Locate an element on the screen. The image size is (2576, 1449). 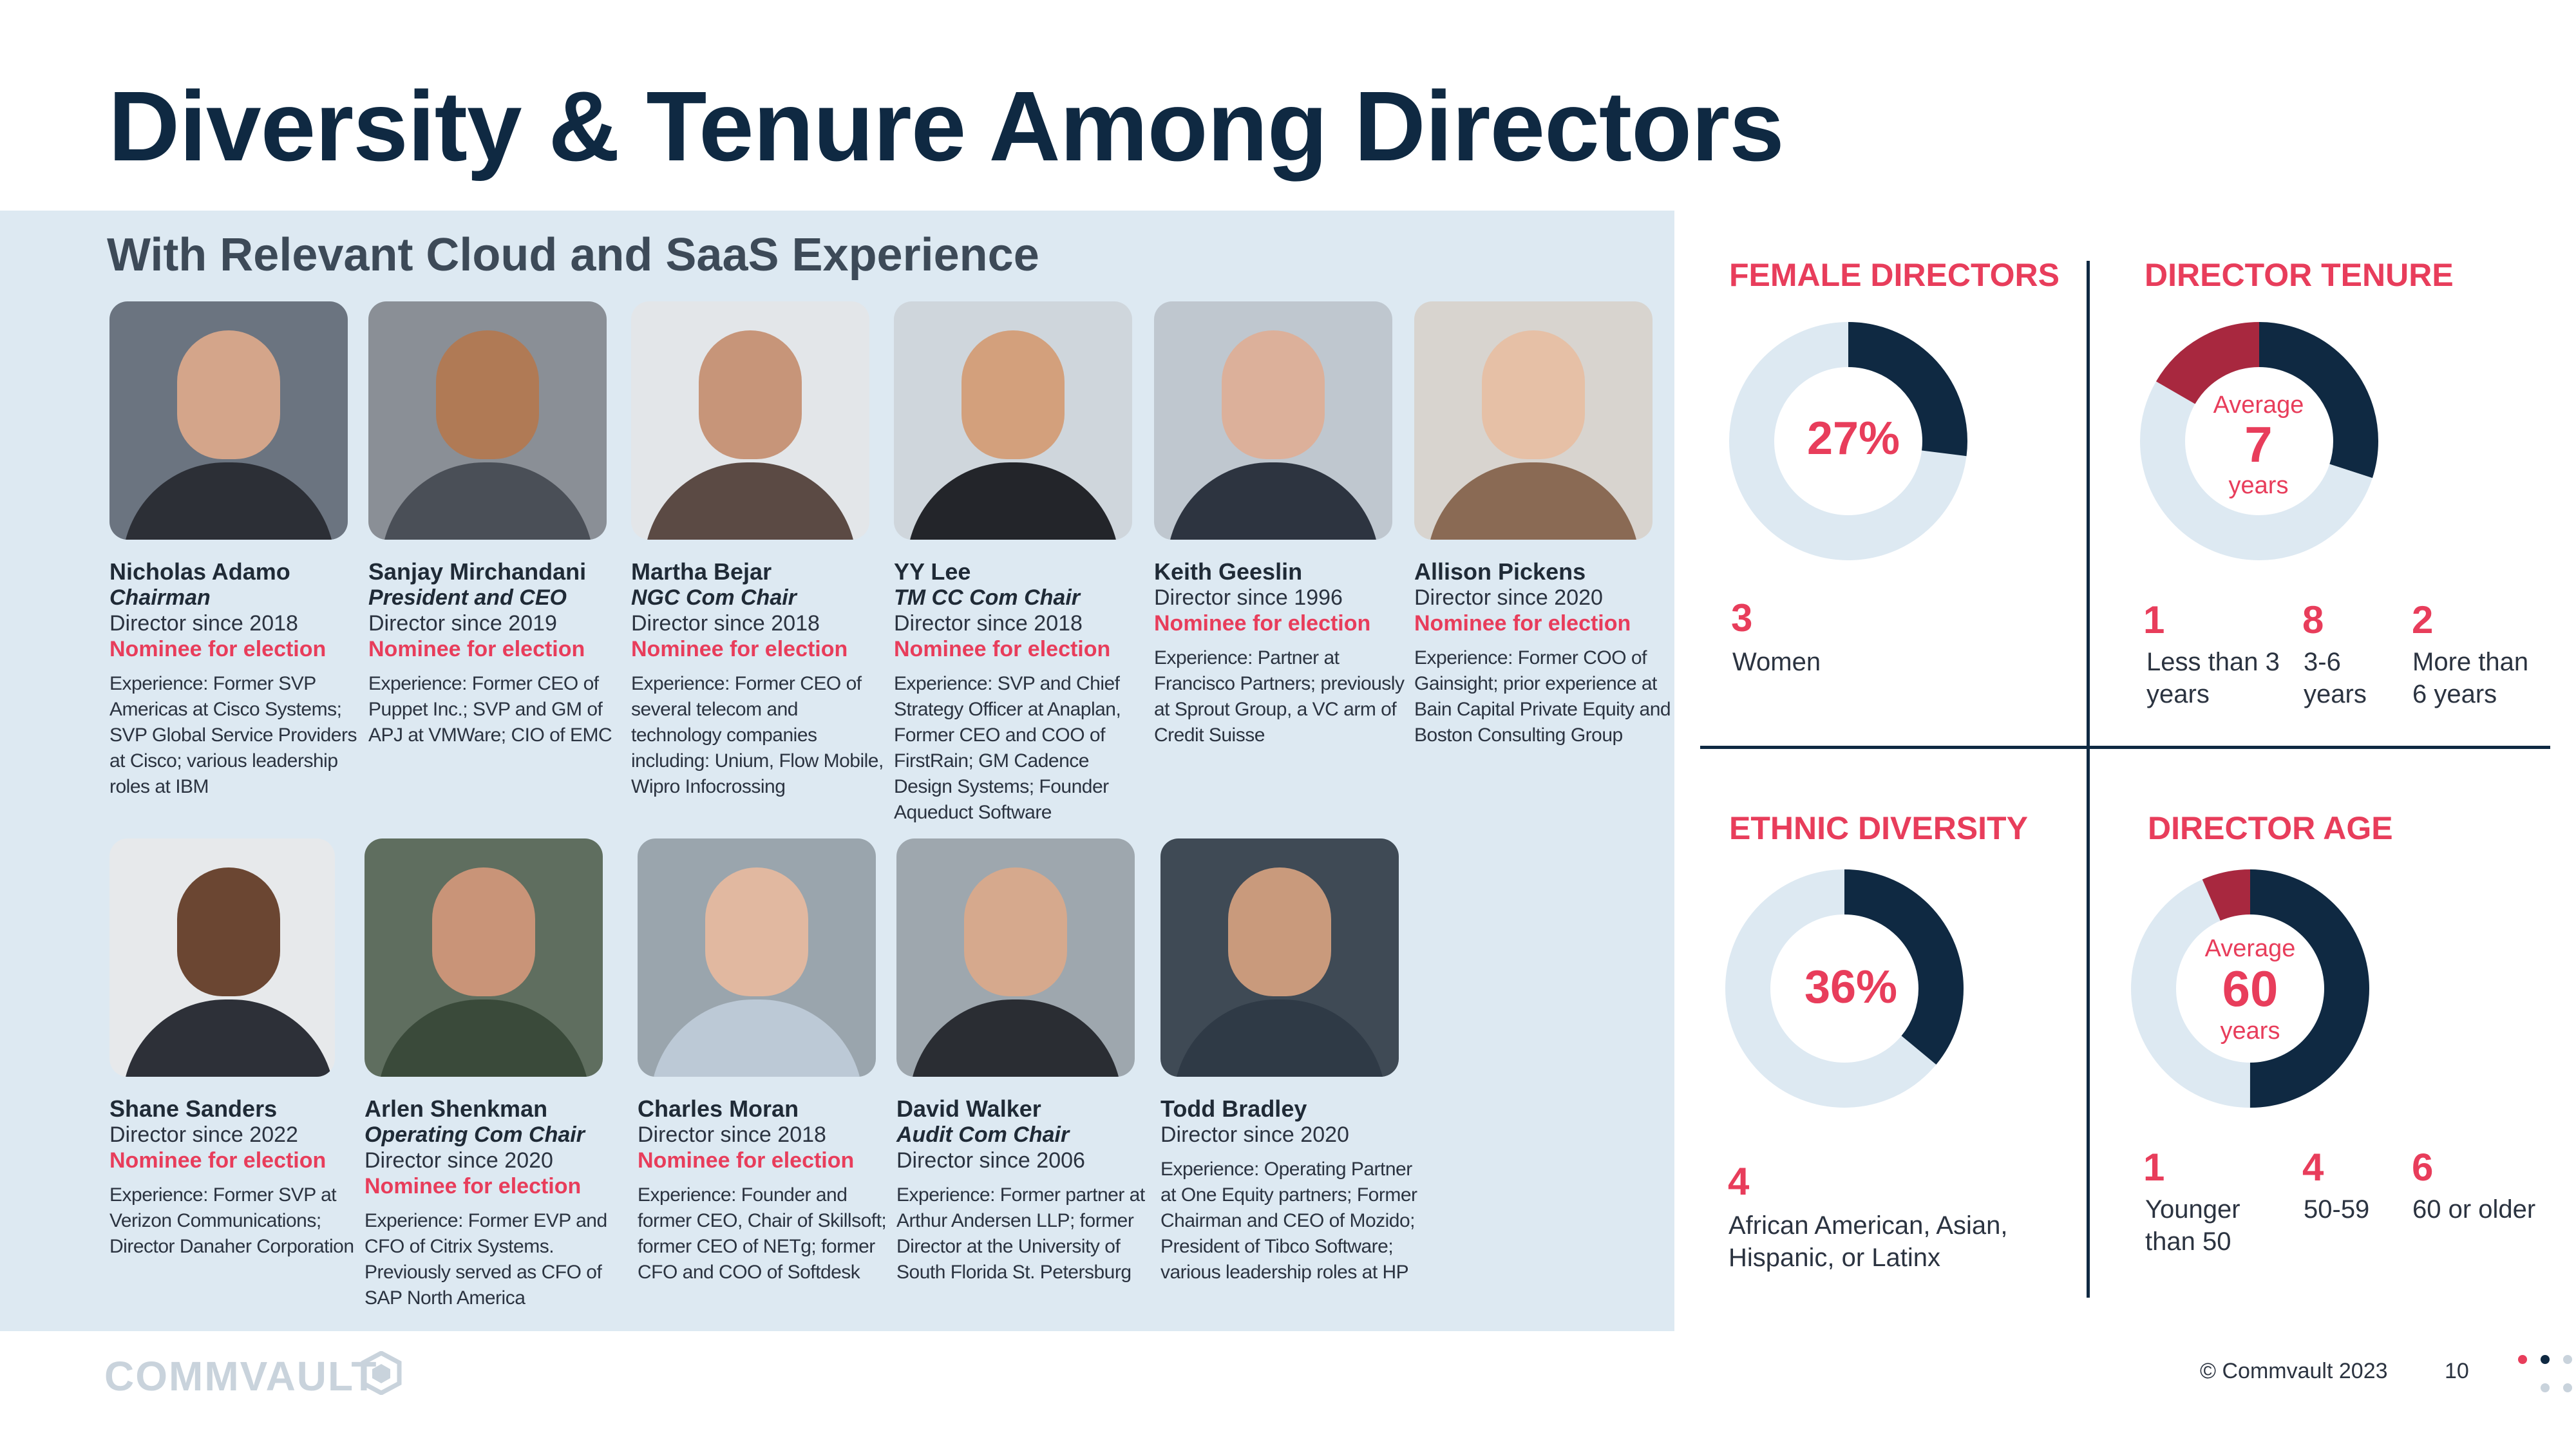
female-directors-arc is located at coordinates (1848, 441).